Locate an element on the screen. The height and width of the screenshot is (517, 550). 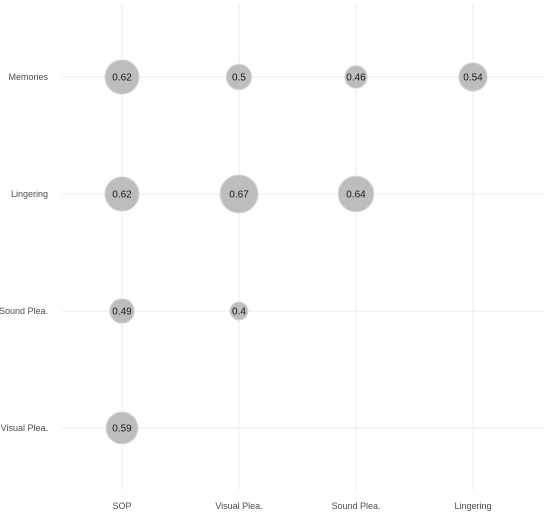
y-tick-label-memories: Memories is located at coordinates (28, 77).